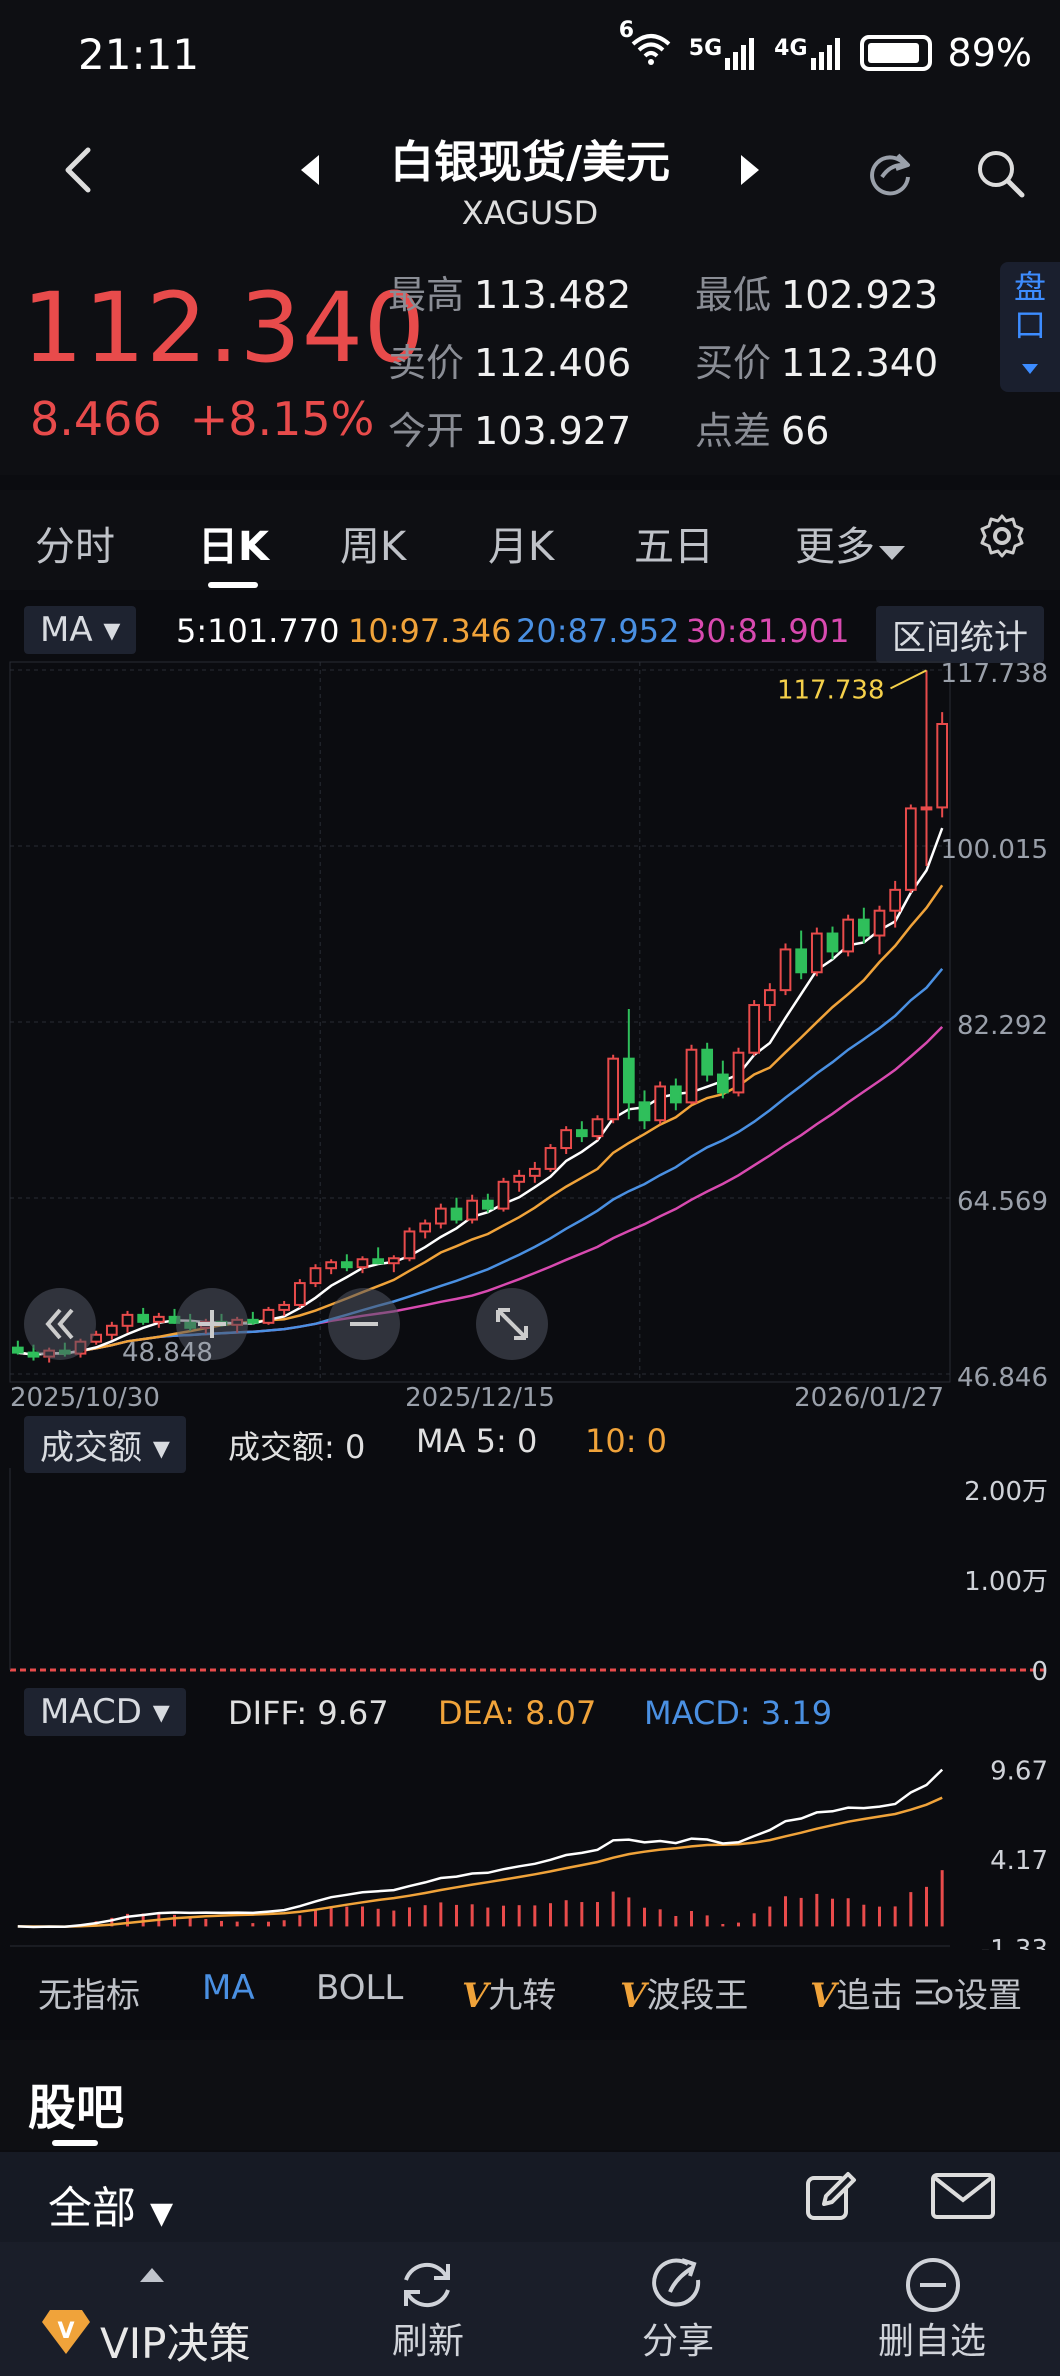 This screenshot has width=1060, height=2376. I want to click on tab-more: 更多, so click(850, 543).